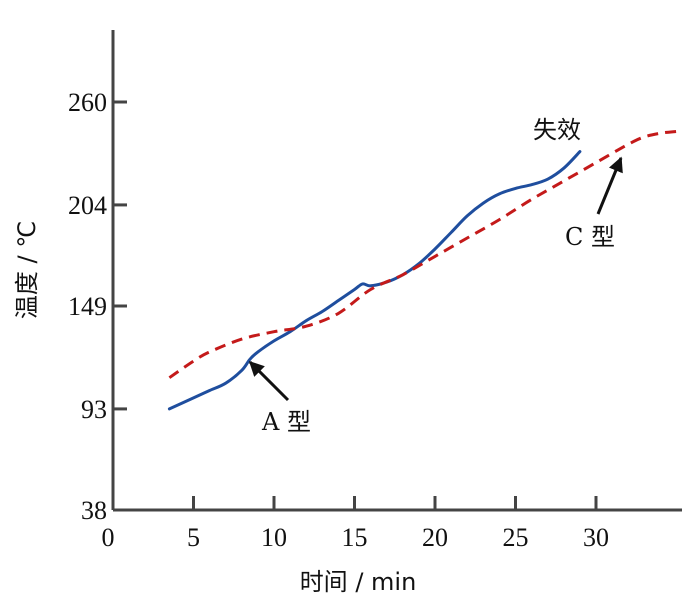  I want to click on annotation-a-label: A 型, so click(286, 422).